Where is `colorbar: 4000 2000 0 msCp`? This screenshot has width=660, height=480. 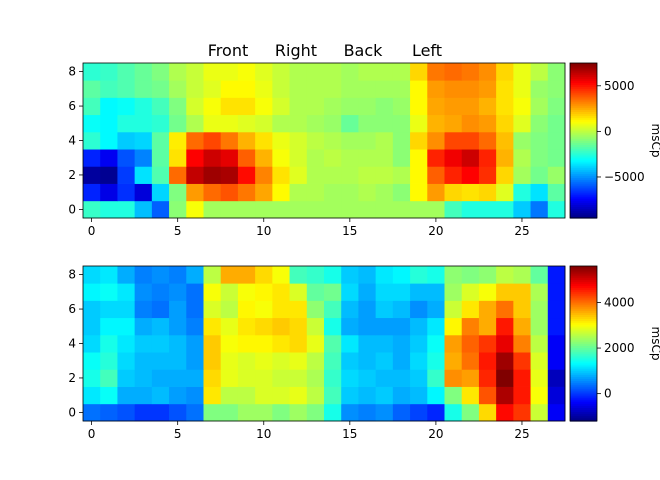
colorbar: 4000 2000 0 msCp is located at coordinates (614, 343).